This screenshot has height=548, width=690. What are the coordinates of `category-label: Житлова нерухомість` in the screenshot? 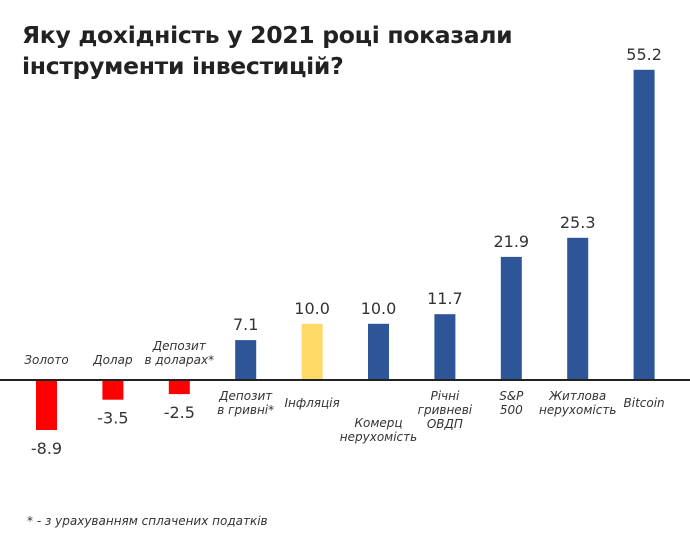 It's located at (577, 403).